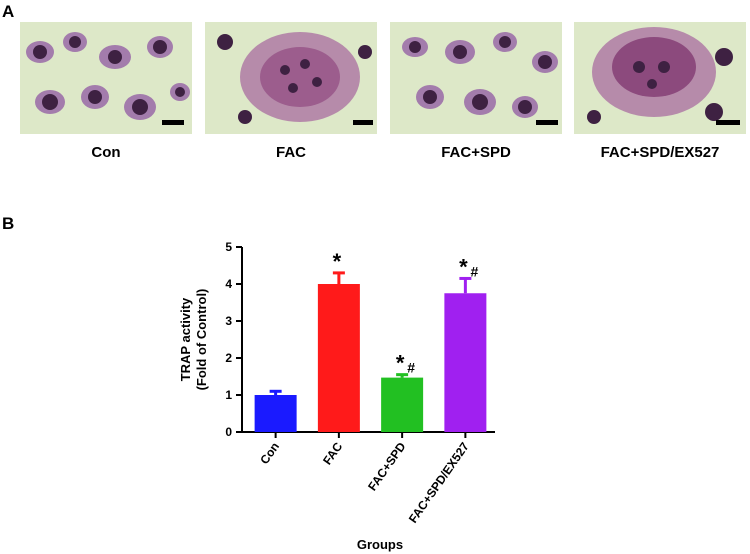  Describe the element at coordinates (201, 340) in the screenshot. I see `y-axis-title-line2: (Fold of Control)` at that location.